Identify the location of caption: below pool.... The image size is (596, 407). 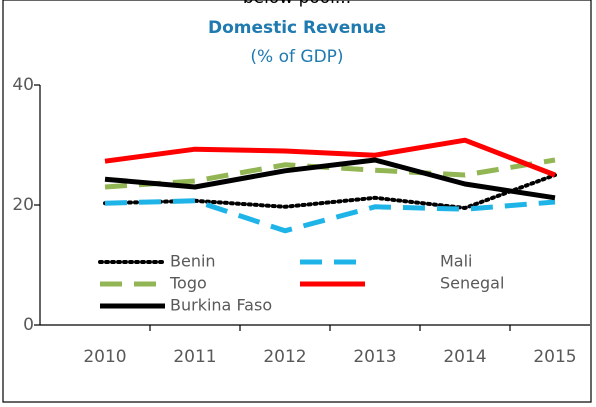
(297, 4).